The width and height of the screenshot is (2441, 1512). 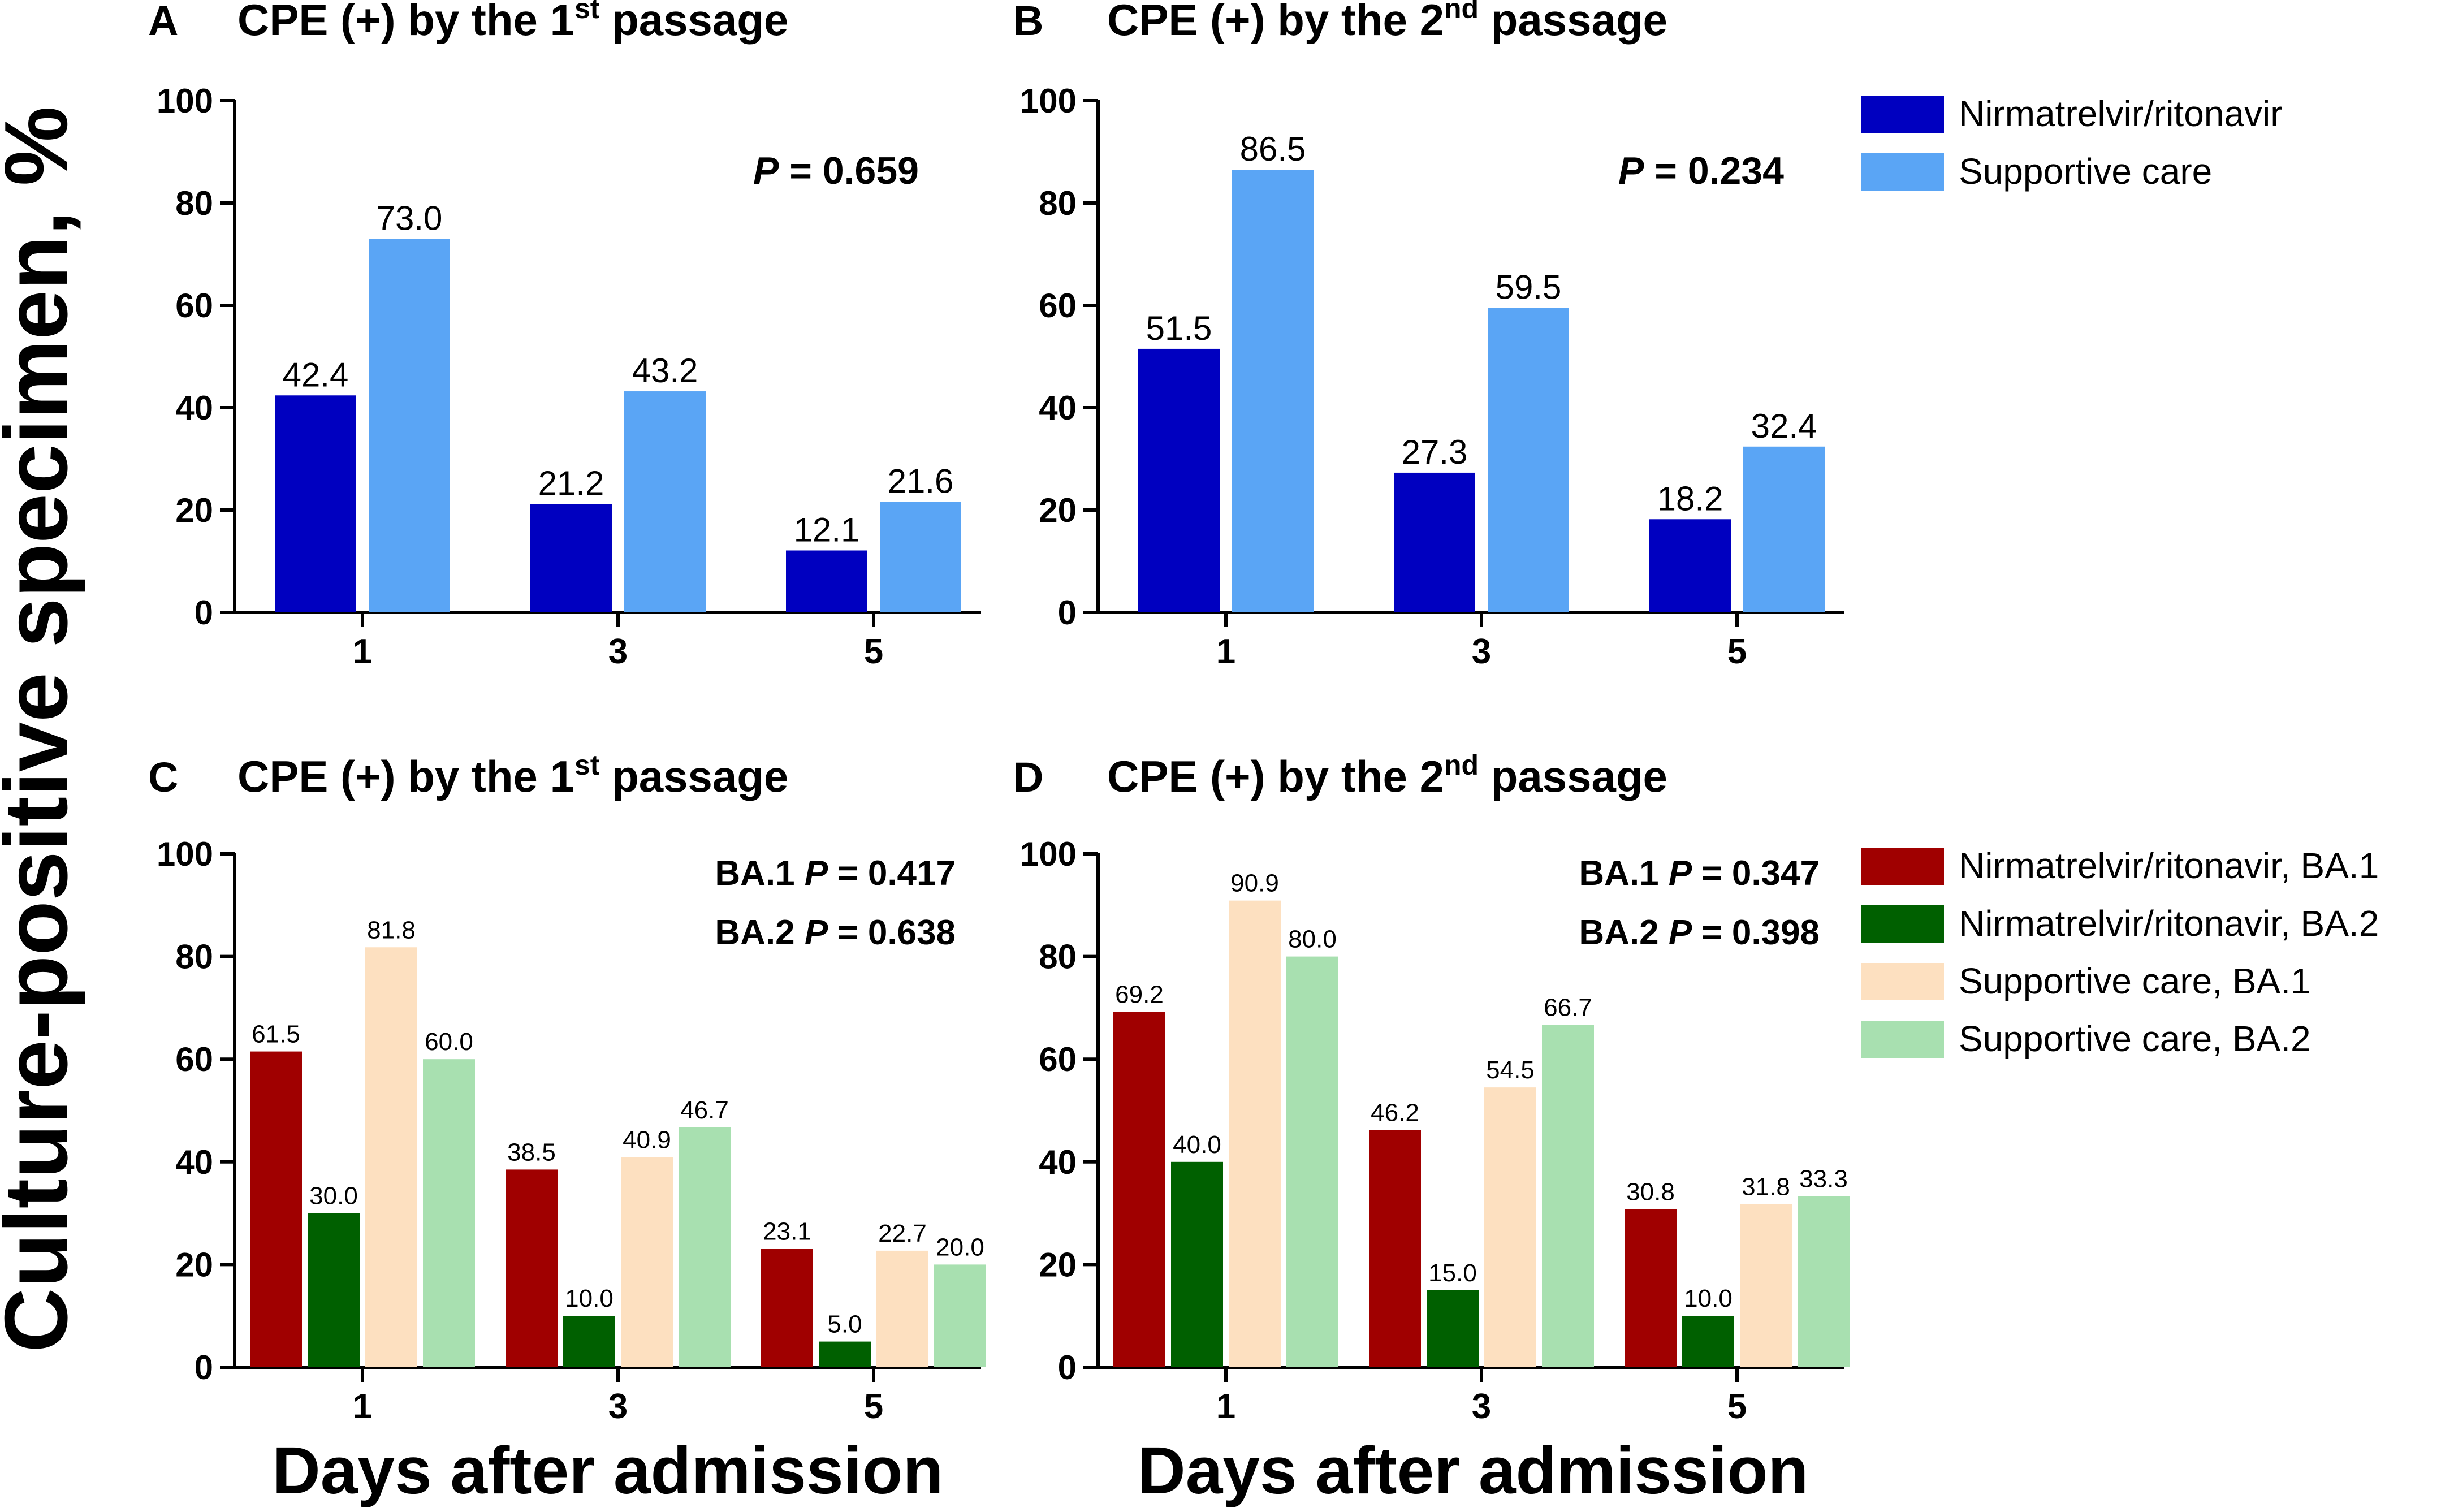 I want to click on bar-data-label: 21.6, so click(x=921, y=482).